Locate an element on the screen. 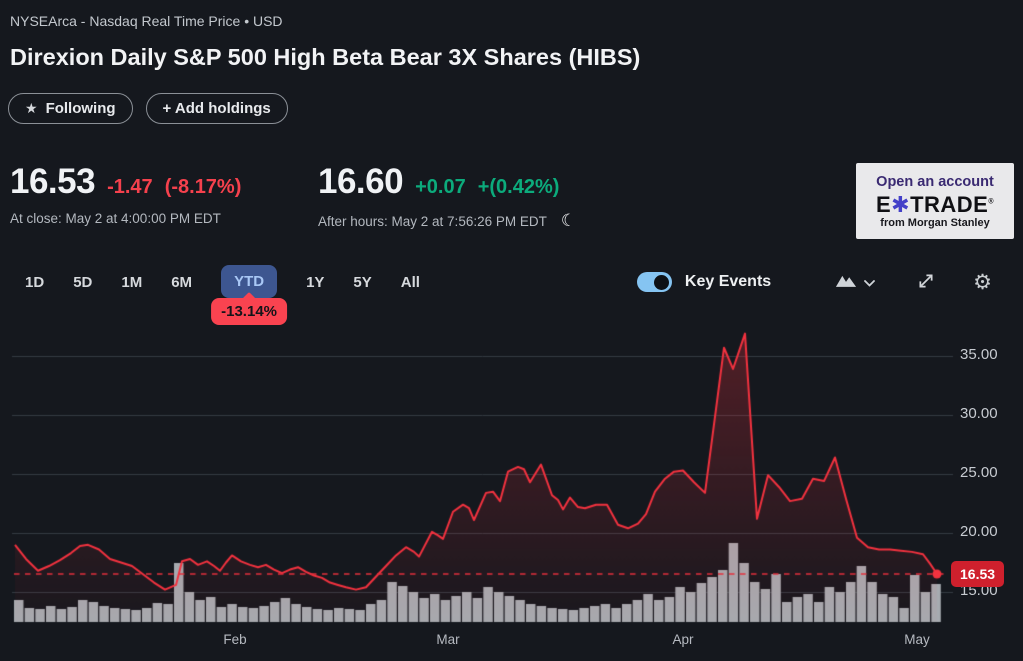  ad-subtitle: from Morgan Stanley is located at coordinates (935, 222).